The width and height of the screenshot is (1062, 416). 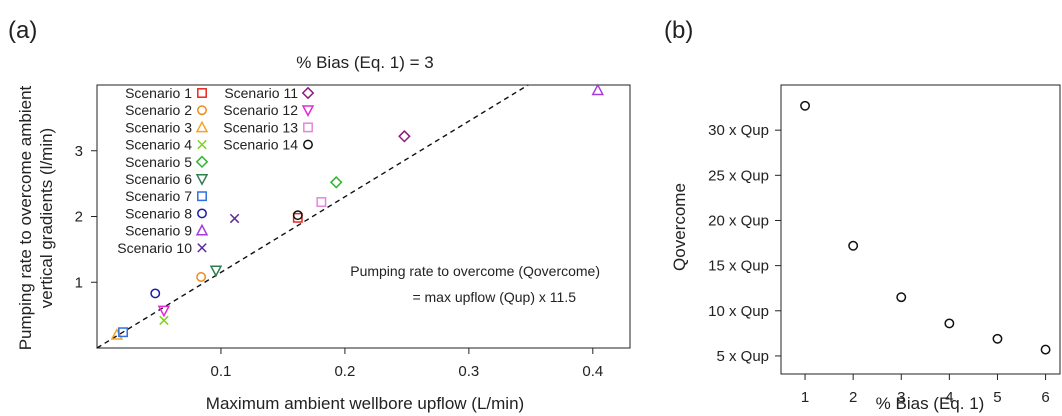 What do you see at coordinates (158, 196) in the screenshot?
I see `legend-label: Scenario 7` at bounding box center [158, 196].